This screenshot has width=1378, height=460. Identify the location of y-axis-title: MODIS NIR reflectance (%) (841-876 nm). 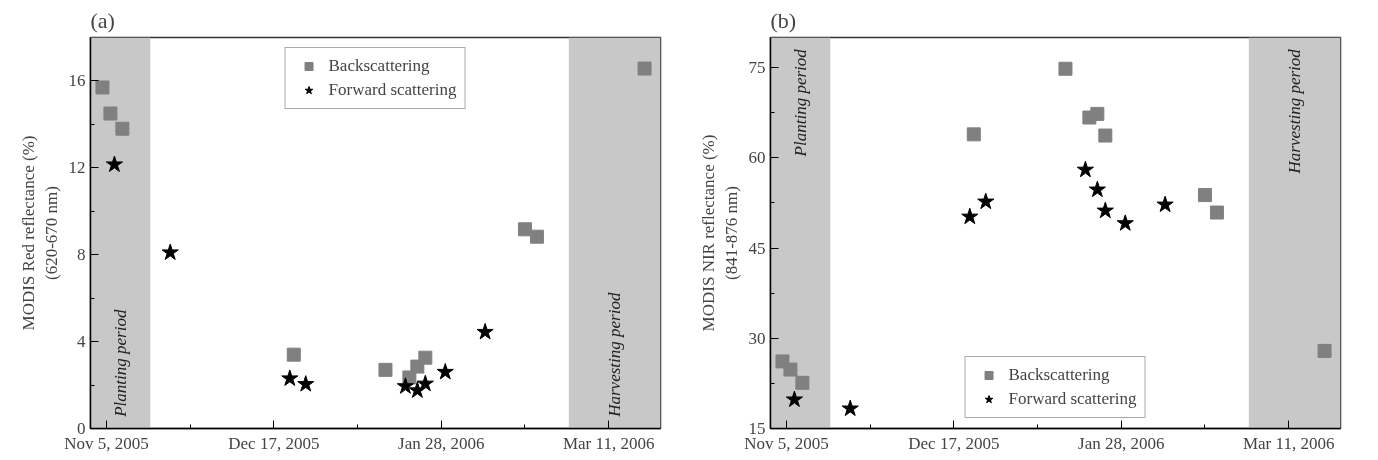
(719, 233).